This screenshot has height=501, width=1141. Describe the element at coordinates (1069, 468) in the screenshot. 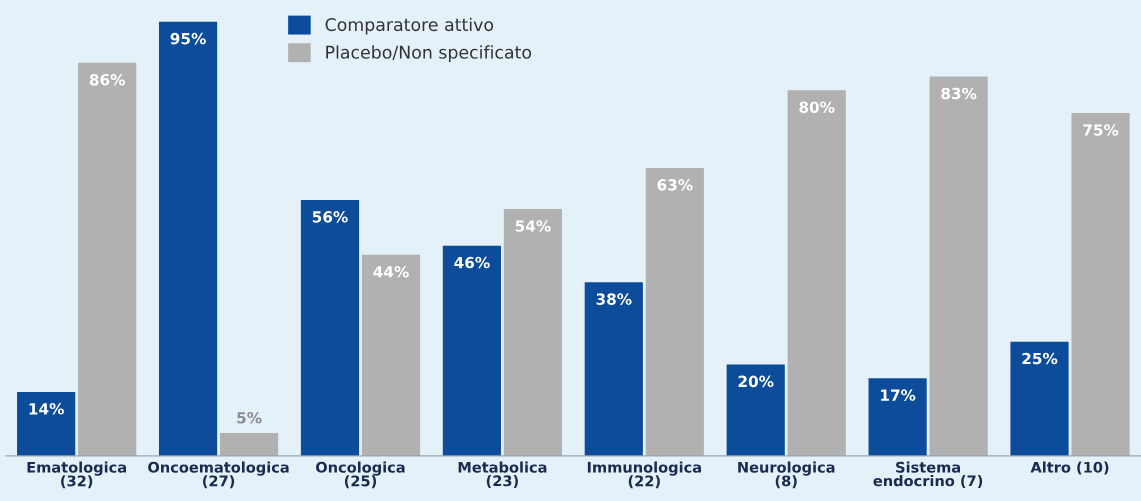

I see `x-tick-label: Altro (10)` at that location.